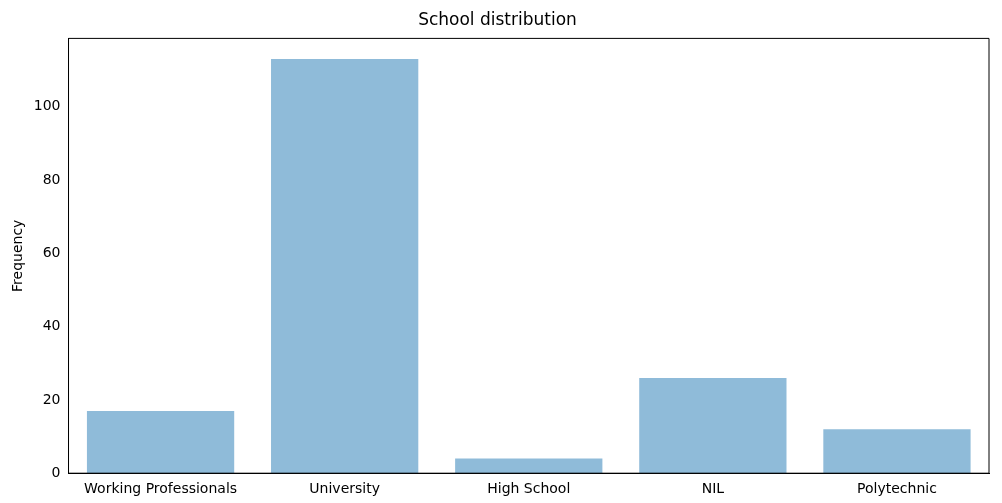 The image size is (1002, 503). What do you see at coordinates (713, 488) in the screenshot?
I see `x-tick-label: NIL` at bounding box center [713, 488].